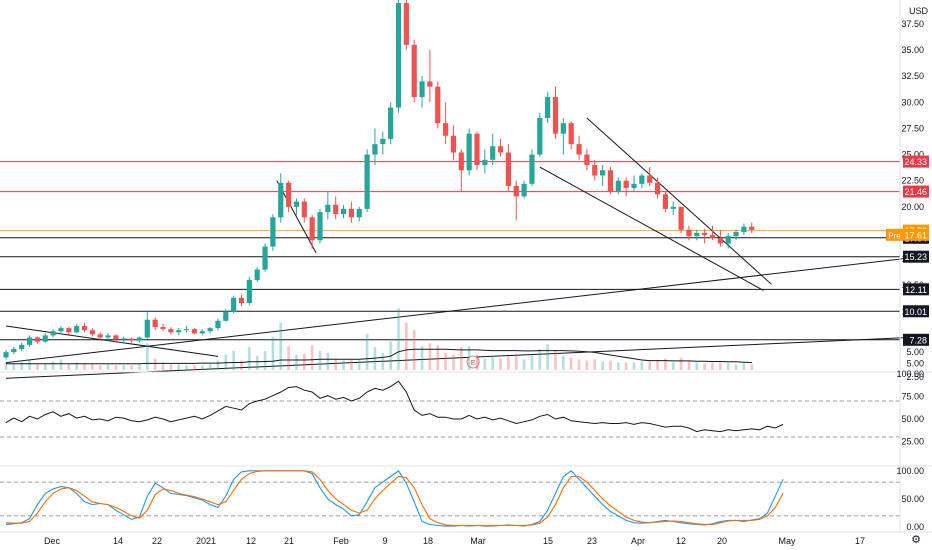  Describe the element at coordinates (915, 527) in the screenshot. I see `stoch-axis-tick: 0.00` at that location.